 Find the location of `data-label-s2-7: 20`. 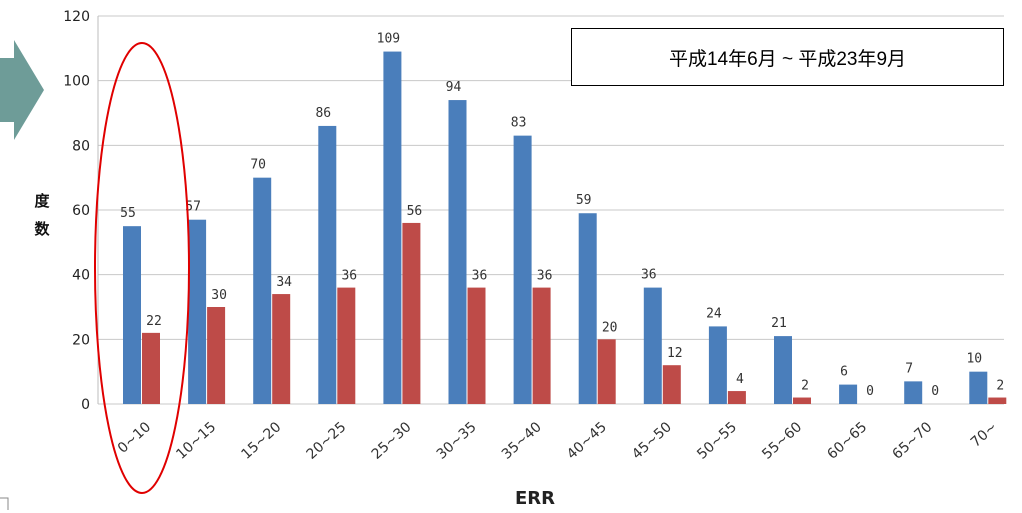

data-label-s2-7: 20 is located at coordinates (610, 327).